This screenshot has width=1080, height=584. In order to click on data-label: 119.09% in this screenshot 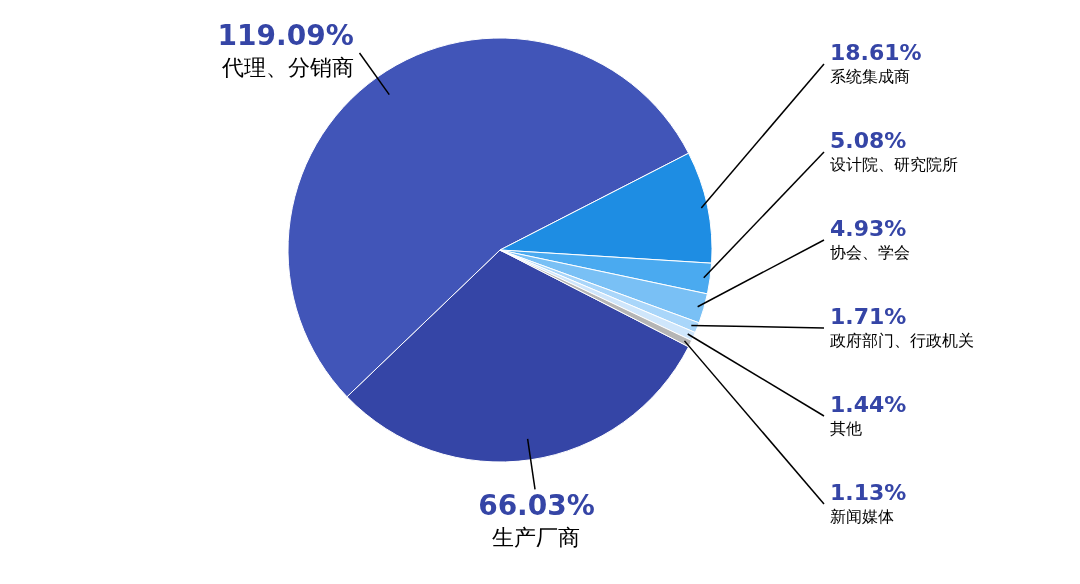, I will do `click(285, 35)`.